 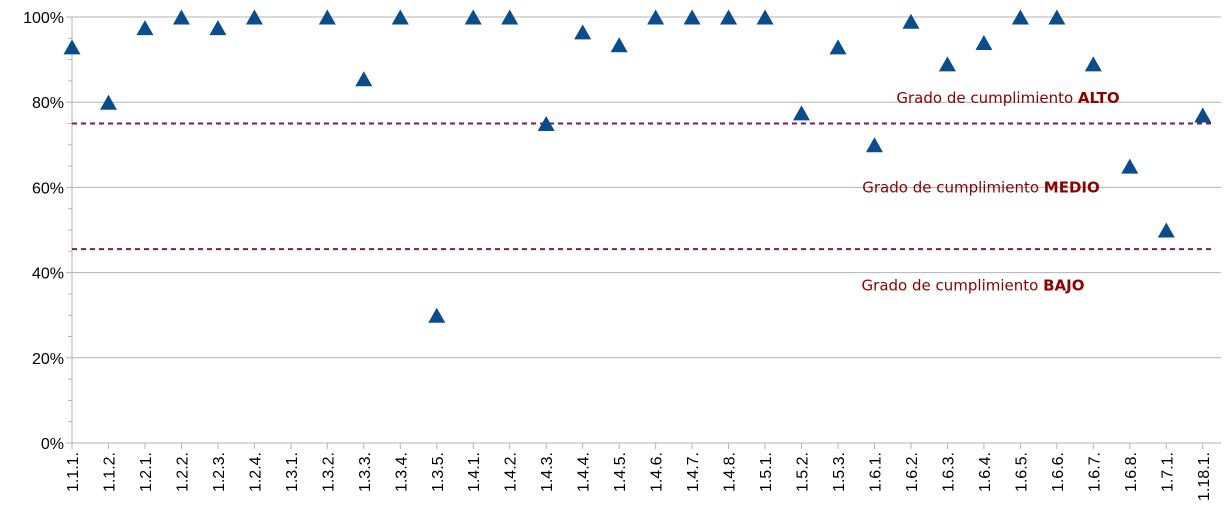 I want to click on x-tick-label: 1.4.1., so click(x=474, y=472).